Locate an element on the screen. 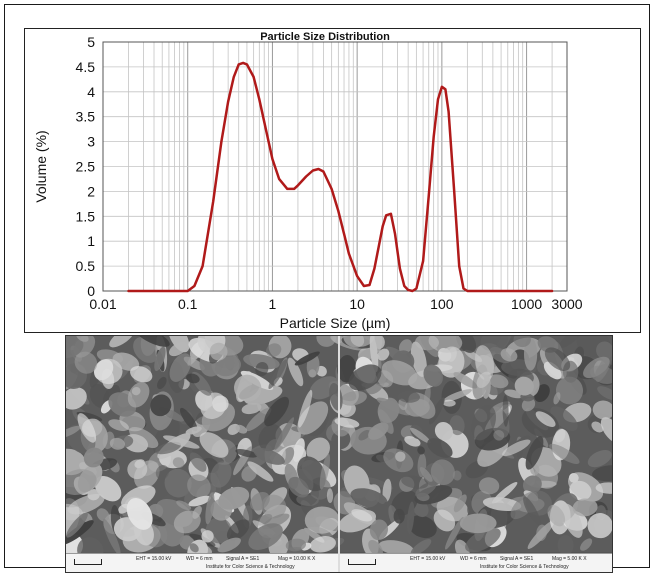  y-tick-label: 2.5 is located at coordinates (86, 167).